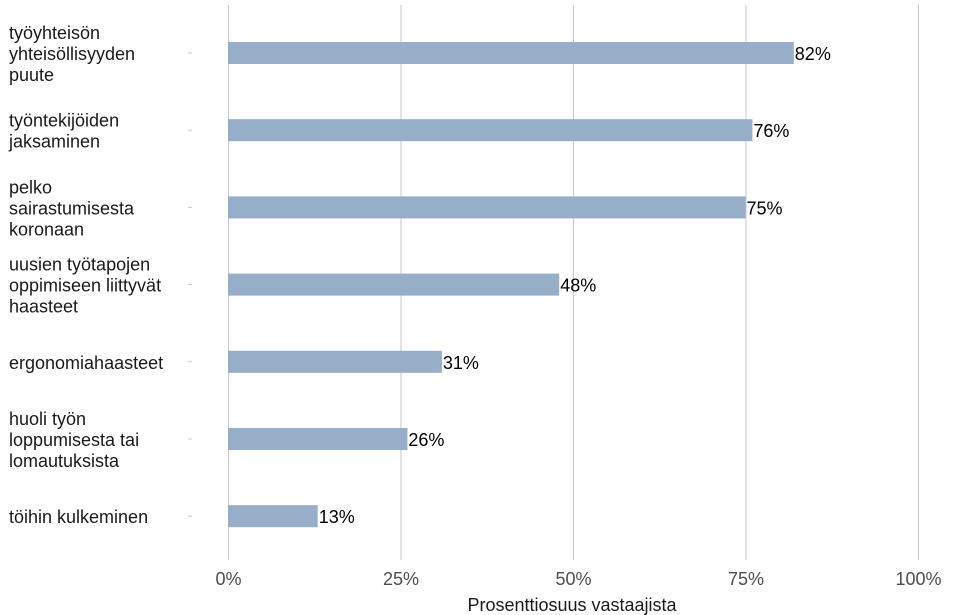 This screenshot has height=615, width=977. I want to click on category-label-line: huoli työn, so click(47, 419).